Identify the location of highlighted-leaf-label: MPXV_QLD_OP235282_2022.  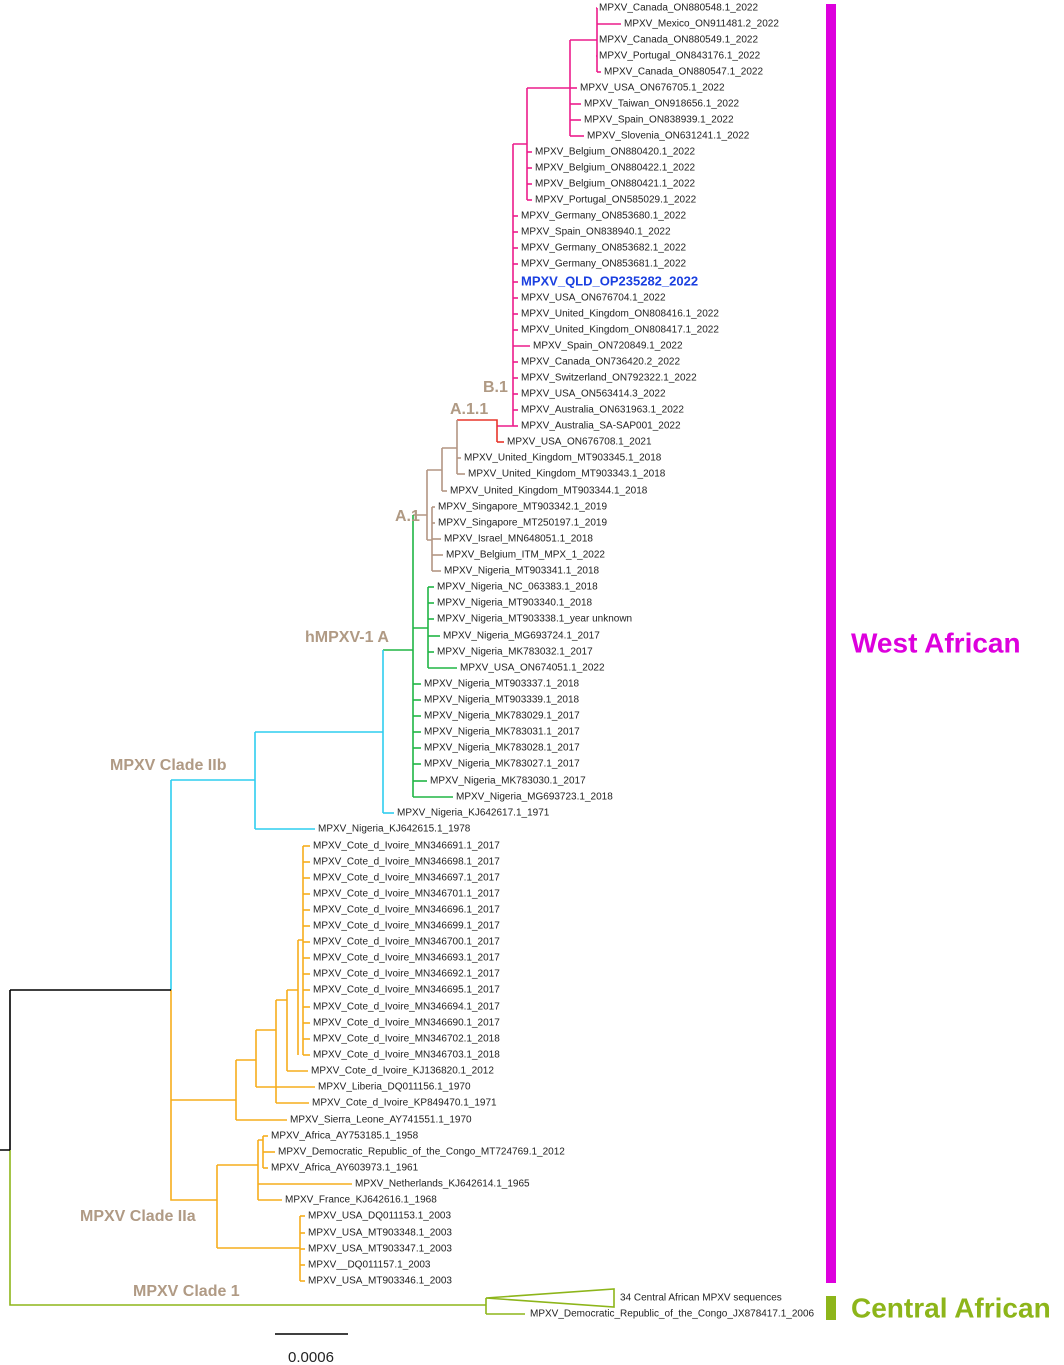
(609, 280).